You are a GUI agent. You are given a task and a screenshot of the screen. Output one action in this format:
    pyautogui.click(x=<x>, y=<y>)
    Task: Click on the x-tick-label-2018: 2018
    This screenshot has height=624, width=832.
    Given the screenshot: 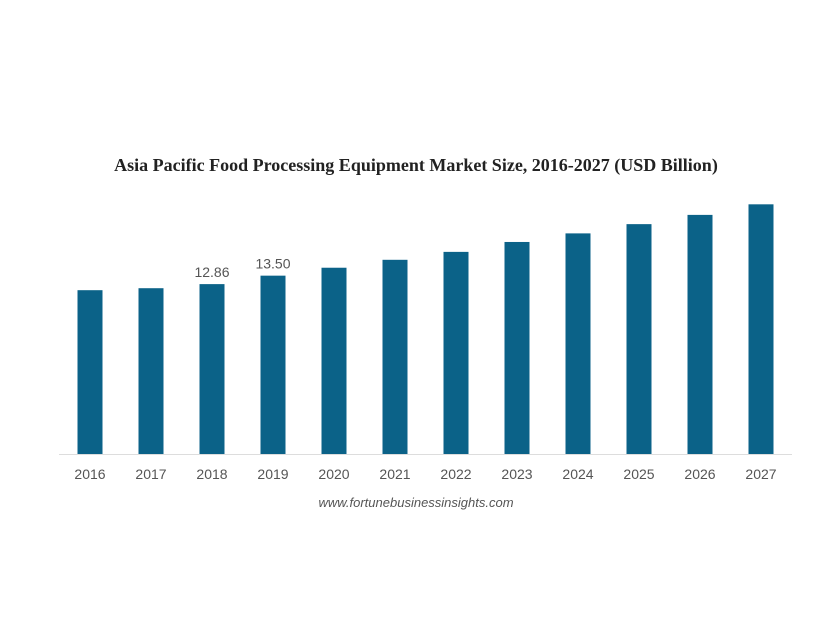 What is the action you would take?
    pyautogui.click(x=211, y=474)
    